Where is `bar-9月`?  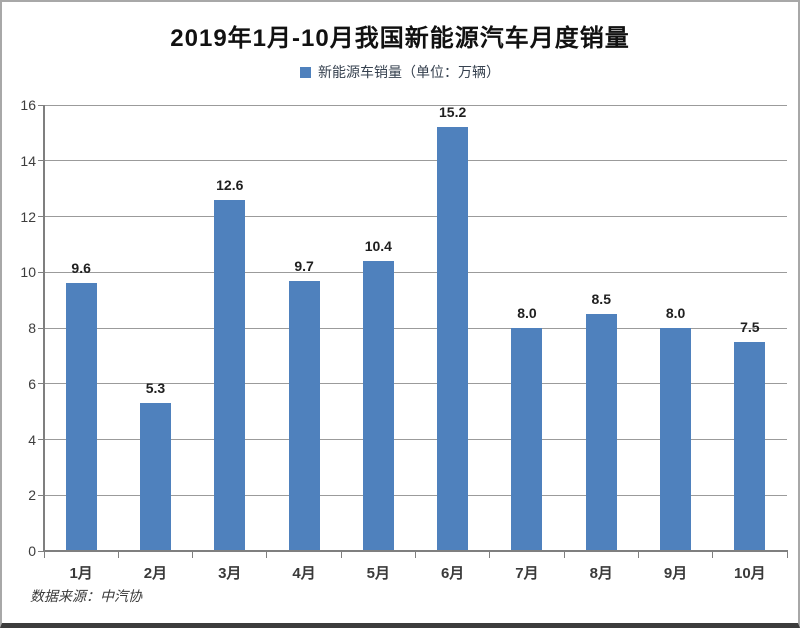
bar-9月 is located at coordinates (676, 439).